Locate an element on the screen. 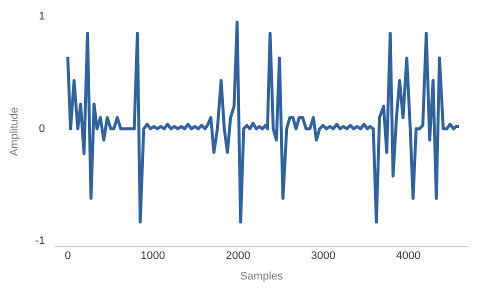 This screenshot has width=480, height=291. x-tick-label: 0 is located at coordinates (67, 256).